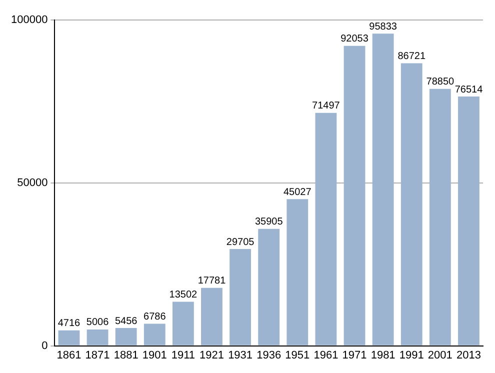 This screenshot has height=373, width=495. I want to click on data-label: 6786, so click(155, 316).